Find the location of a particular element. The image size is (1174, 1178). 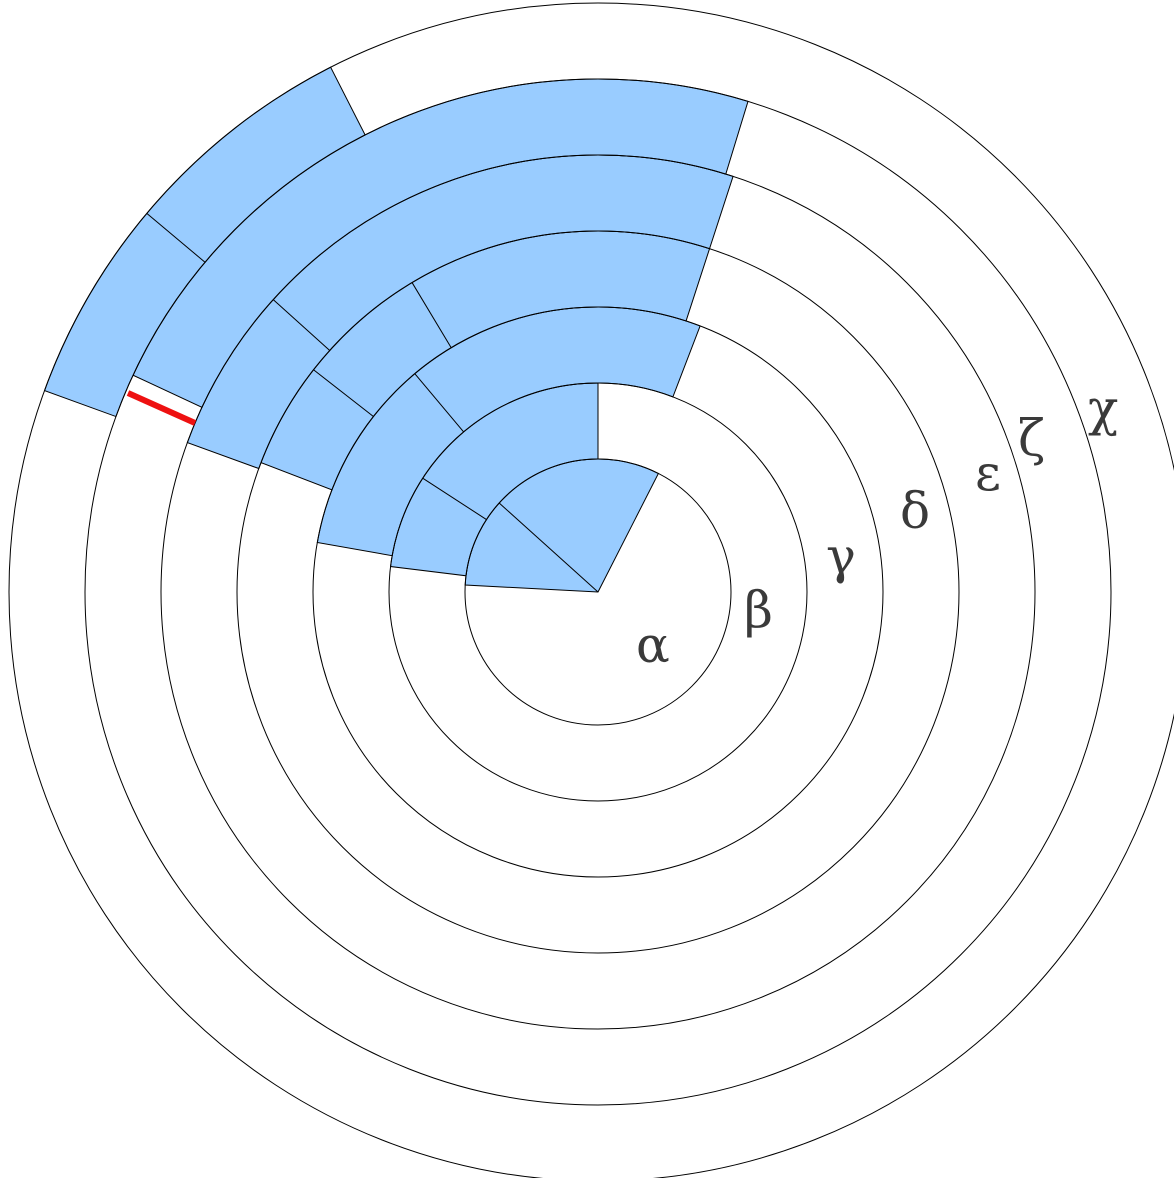

ring-label-zeta: ζ is located at coordinates (1031, 438).